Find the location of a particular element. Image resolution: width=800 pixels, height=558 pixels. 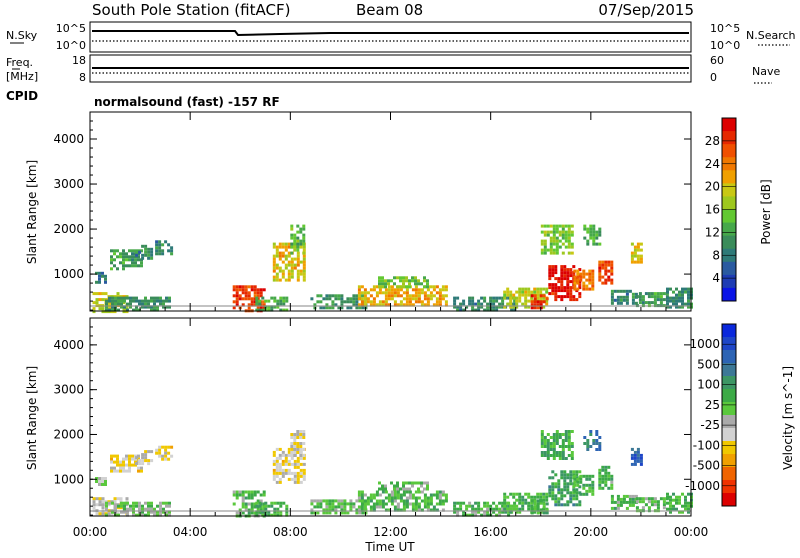

colorbar-frame is located at coordinates (729, 415).